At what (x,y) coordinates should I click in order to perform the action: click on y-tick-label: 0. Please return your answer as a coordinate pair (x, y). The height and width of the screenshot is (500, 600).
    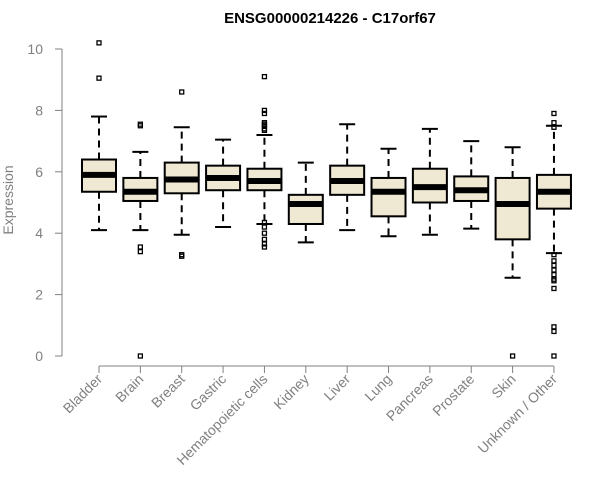
    Looking at the image, I should click on (39, 356).